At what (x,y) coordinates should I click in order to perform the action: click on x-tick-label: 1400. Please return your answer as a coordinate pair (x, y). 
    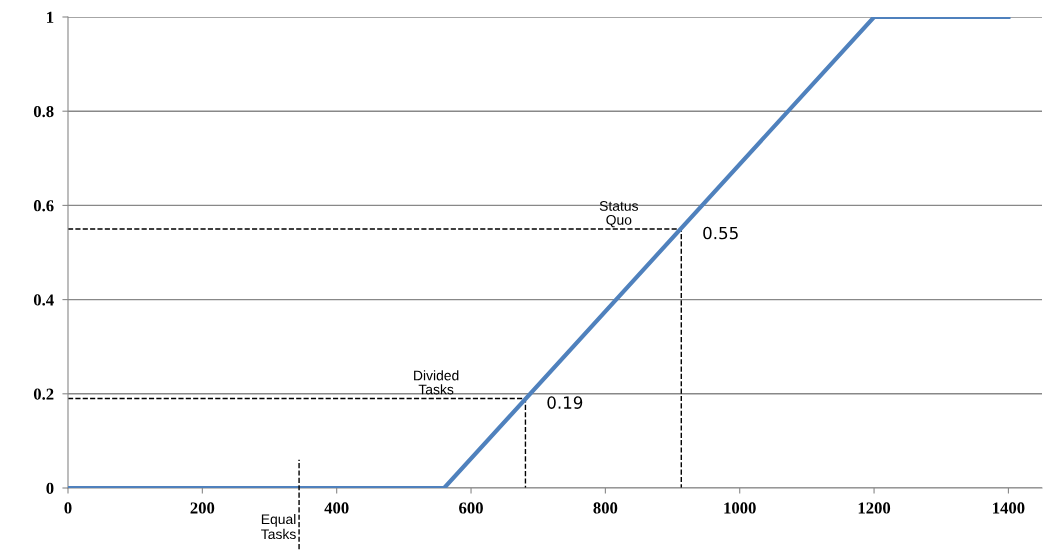
    Looking at the image, I should click on (1009, 508).